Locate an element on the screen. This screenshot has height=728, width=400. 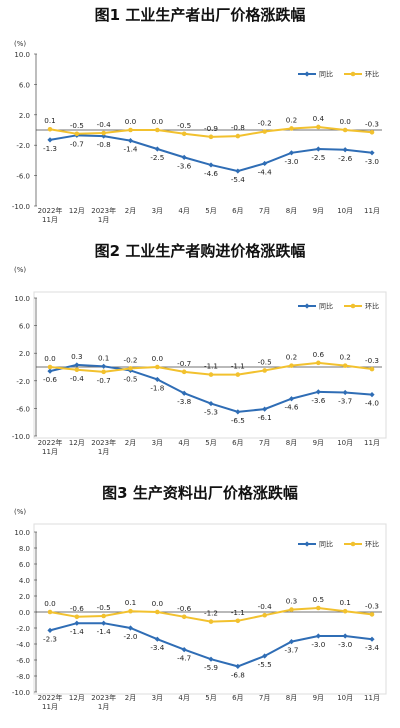
legend-marker-yoy is located at coordinates (307, 544).